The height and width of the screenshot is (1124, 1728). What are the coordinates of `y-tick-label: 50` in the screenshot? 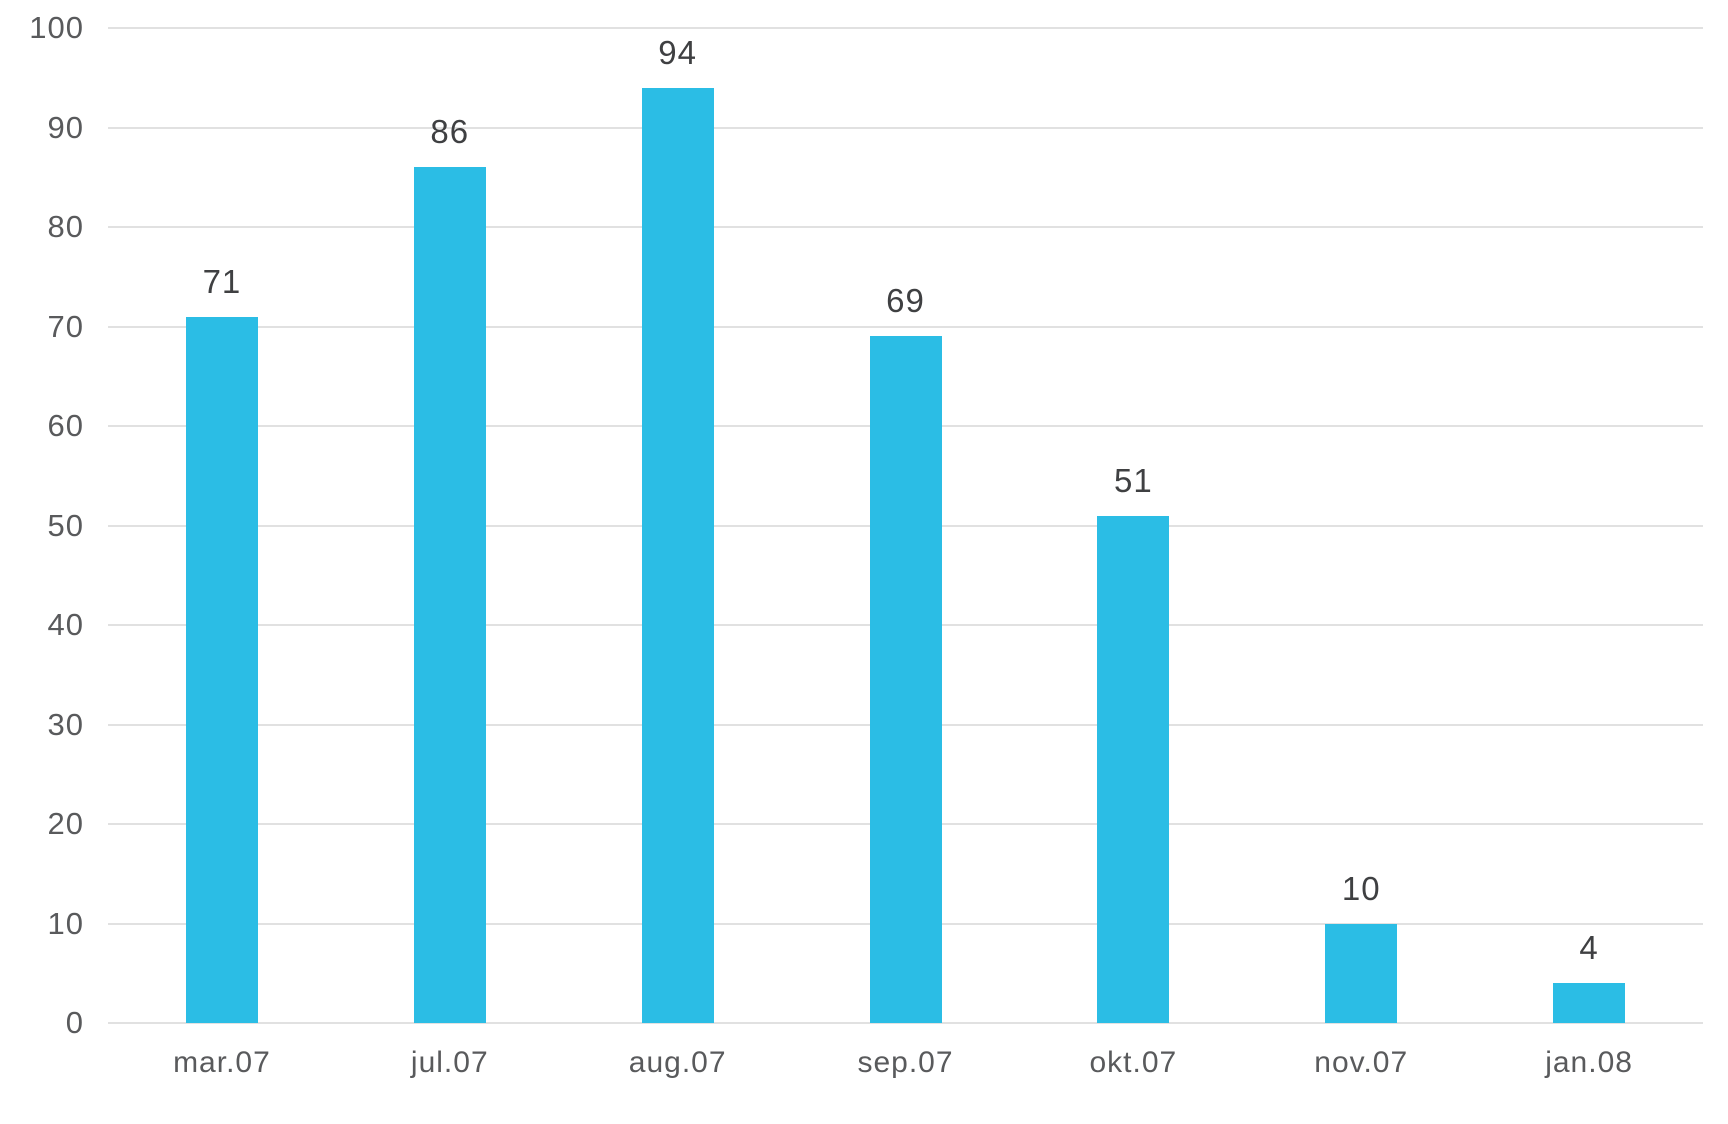 It's located at (65, 525).